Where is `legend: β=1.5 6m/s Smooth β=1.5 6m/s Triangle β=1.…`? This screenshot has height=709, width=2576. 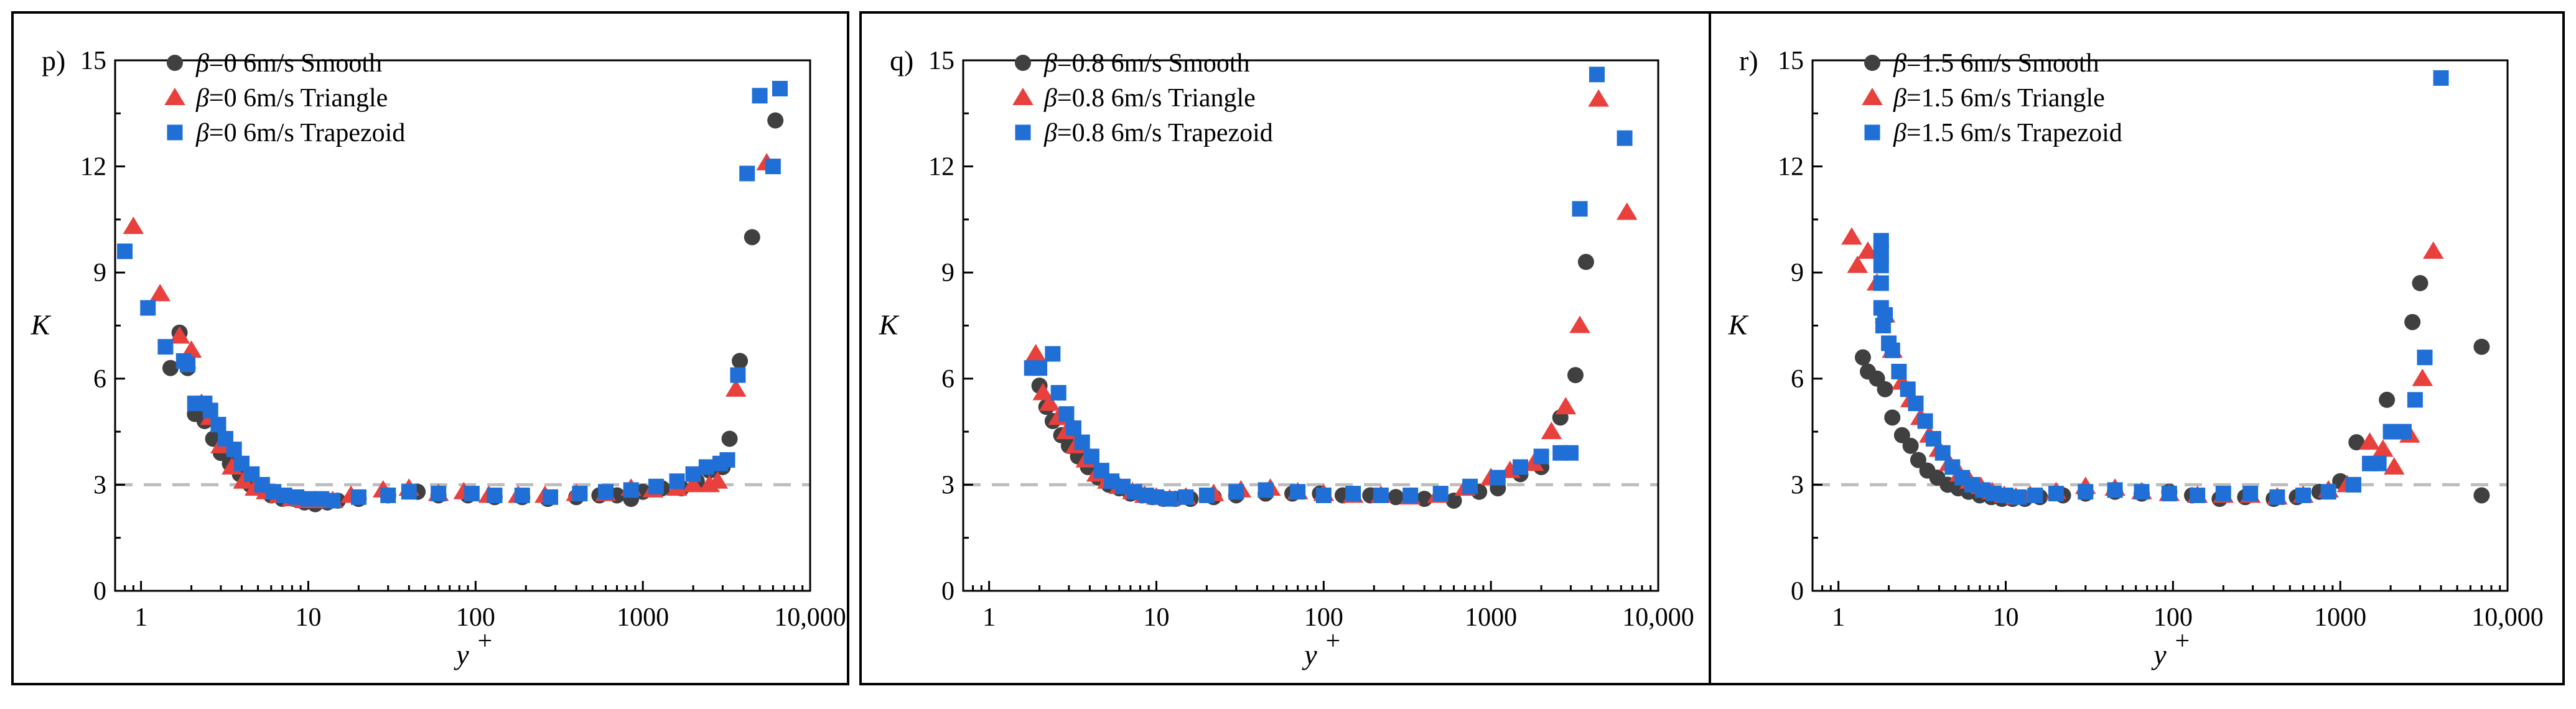 legend: β=1.5 6m/s Smooth β=1.5 6m/s Triangle β=1.… is located at coordinates (1992, 98).